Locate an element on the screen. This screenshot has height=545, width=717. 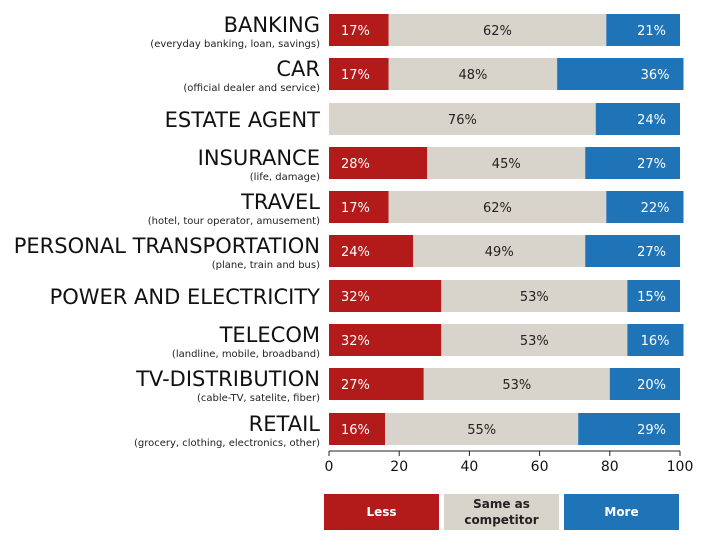
x-tick-label: 80 is located at coordinates (610, 467).